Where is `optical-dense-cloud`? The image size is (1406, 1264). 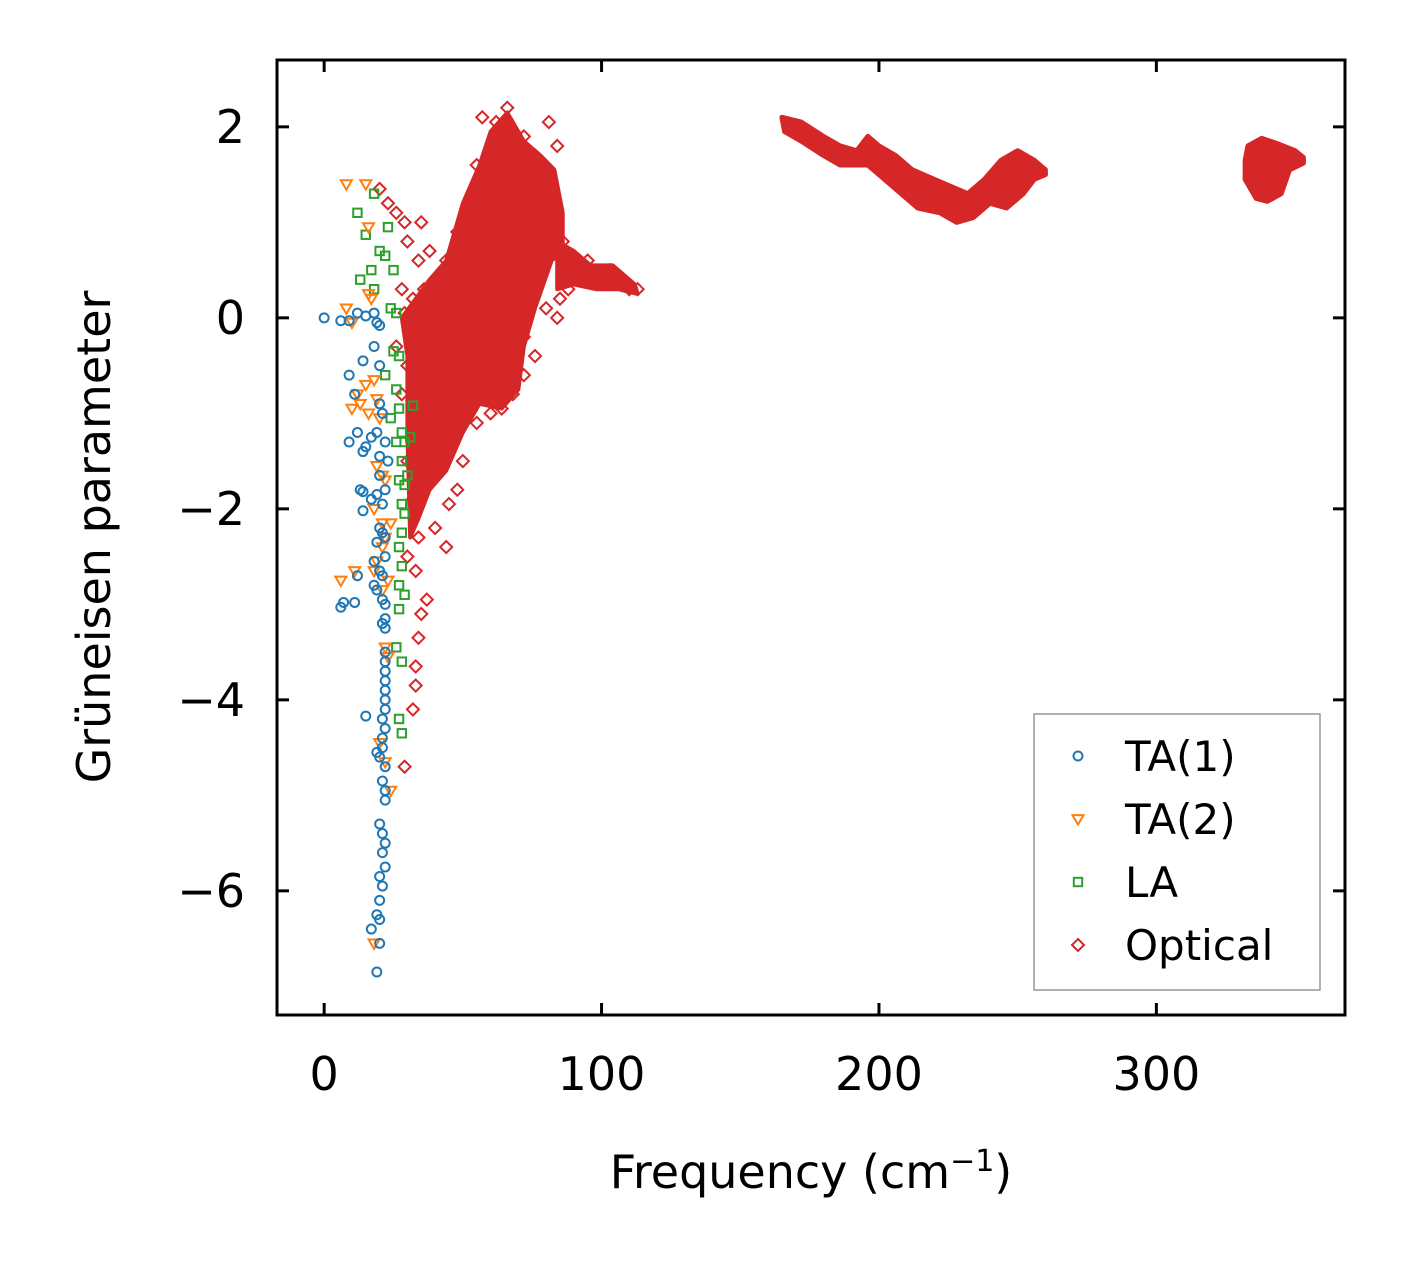 optical-dense-cloud is located at coordinates (482, 325).